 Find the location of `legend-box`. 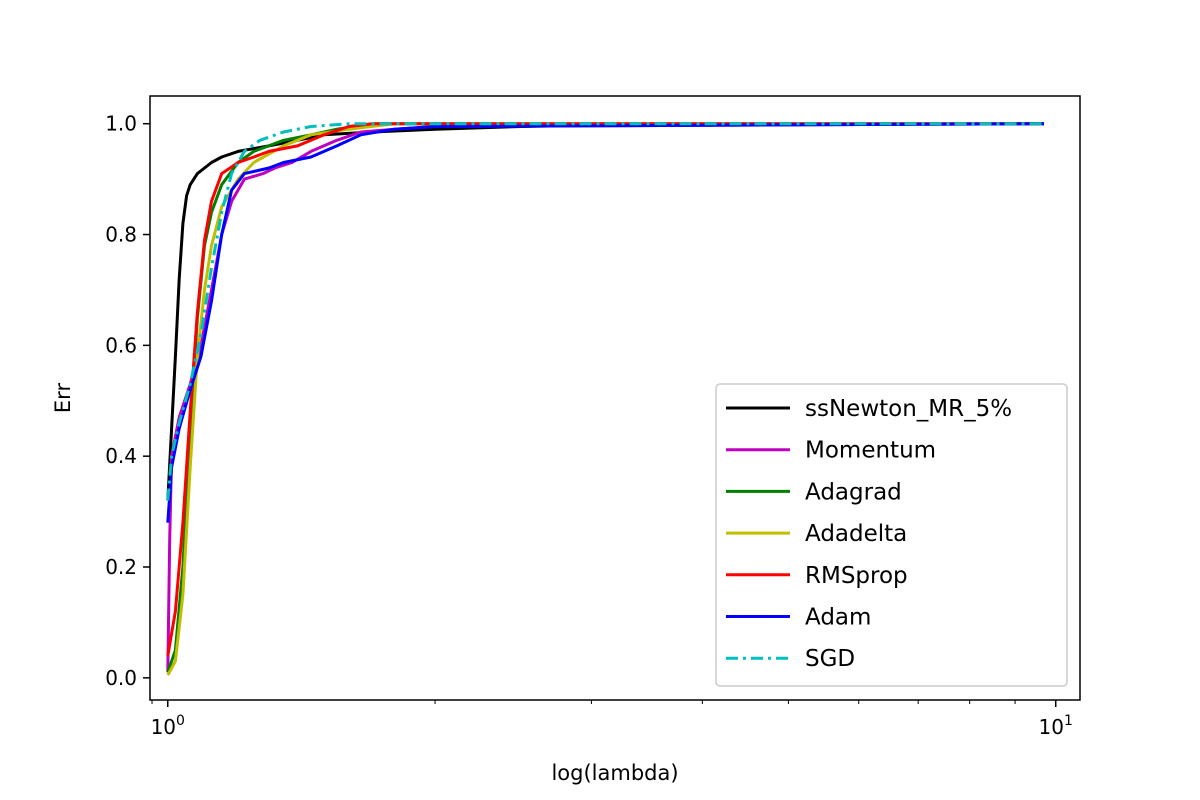

legend-box is located at coordinates (891, 535).